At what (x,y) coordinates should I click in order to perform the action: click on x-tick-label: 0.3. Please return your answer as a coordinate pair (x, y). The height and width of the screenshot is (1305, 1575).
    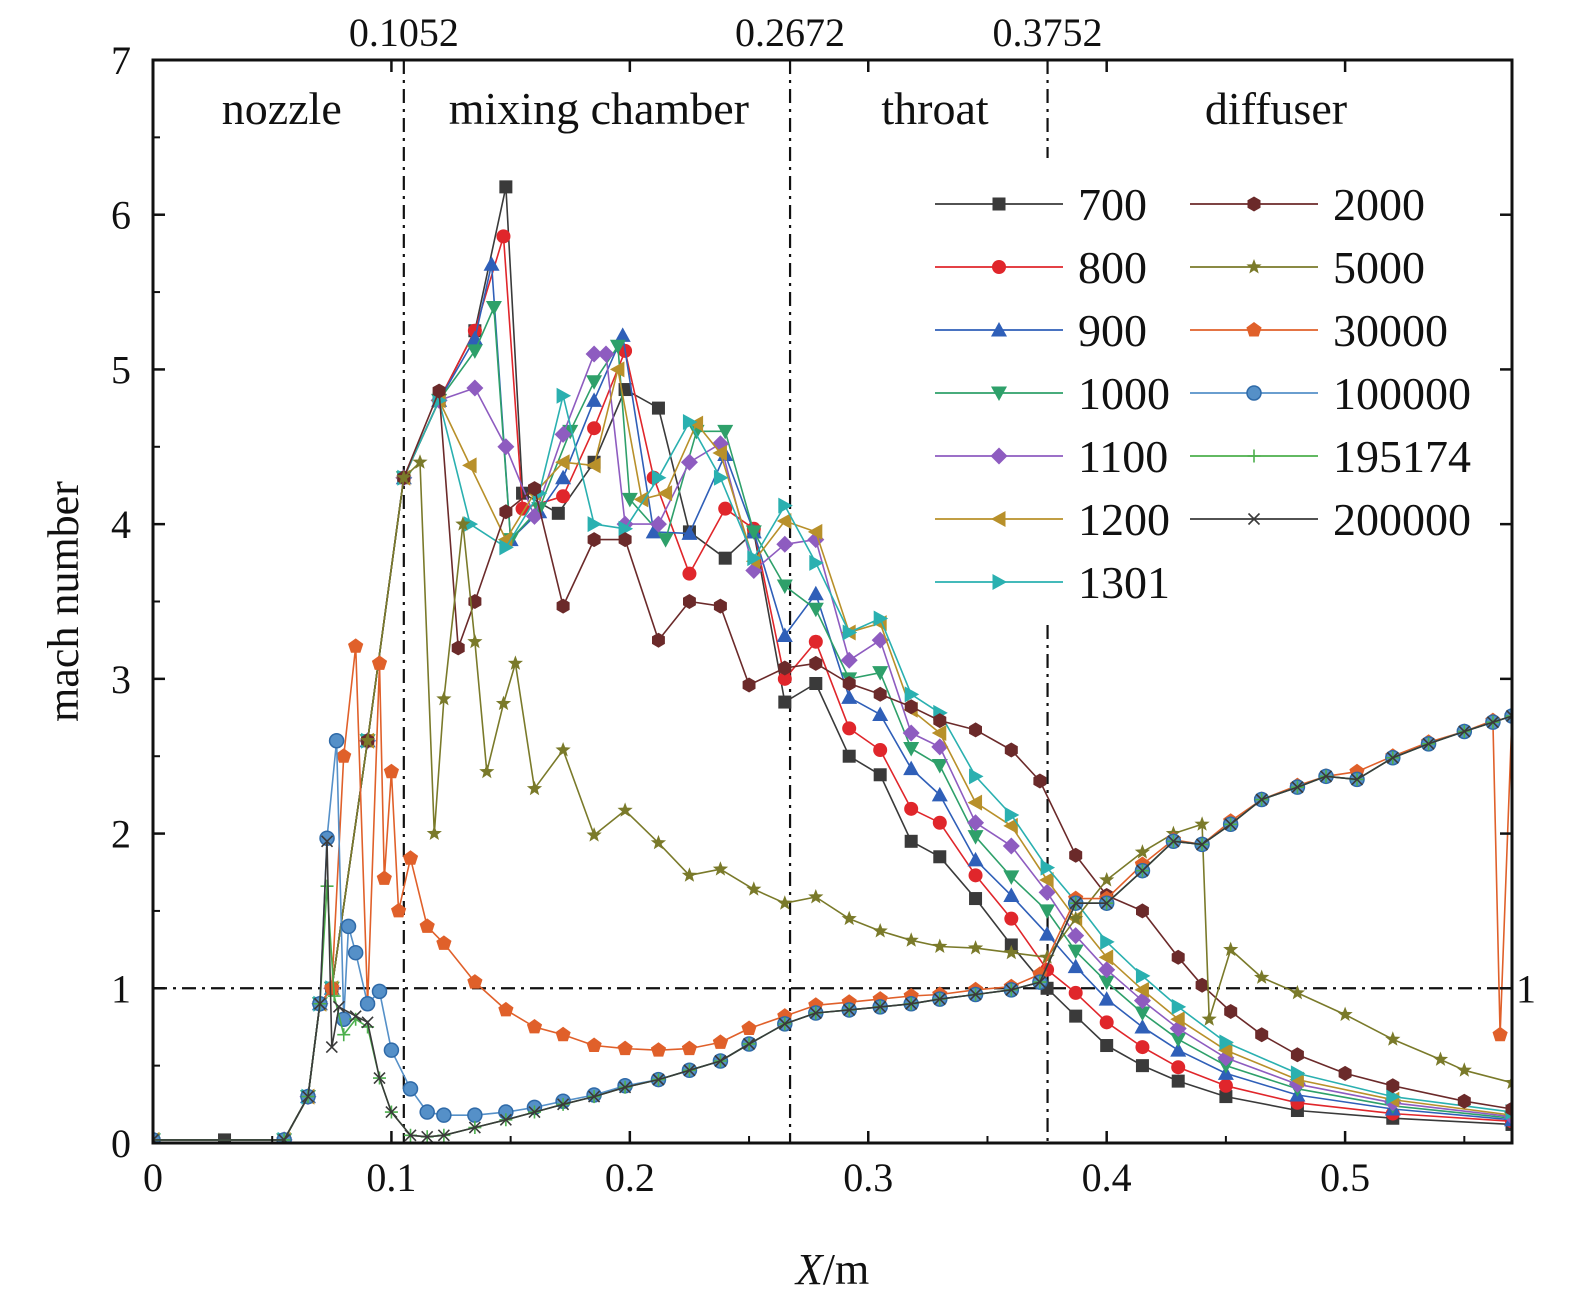
    Looking at the image, I should click on (868, 1177).